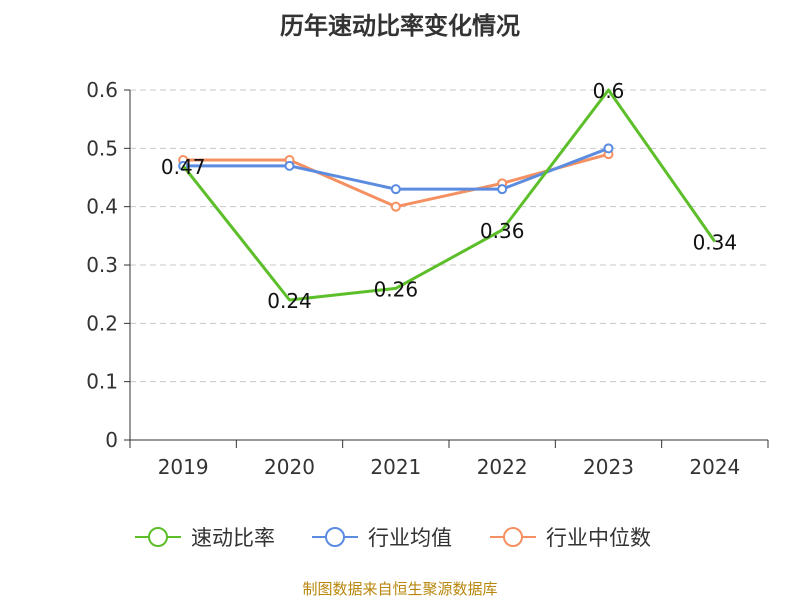 The height and width of the screenshot is (600, 800). Describe the element at coordinates (400, 26) in the screenshot. I see `chart-title: 历年速动比率变化情况` at that location.